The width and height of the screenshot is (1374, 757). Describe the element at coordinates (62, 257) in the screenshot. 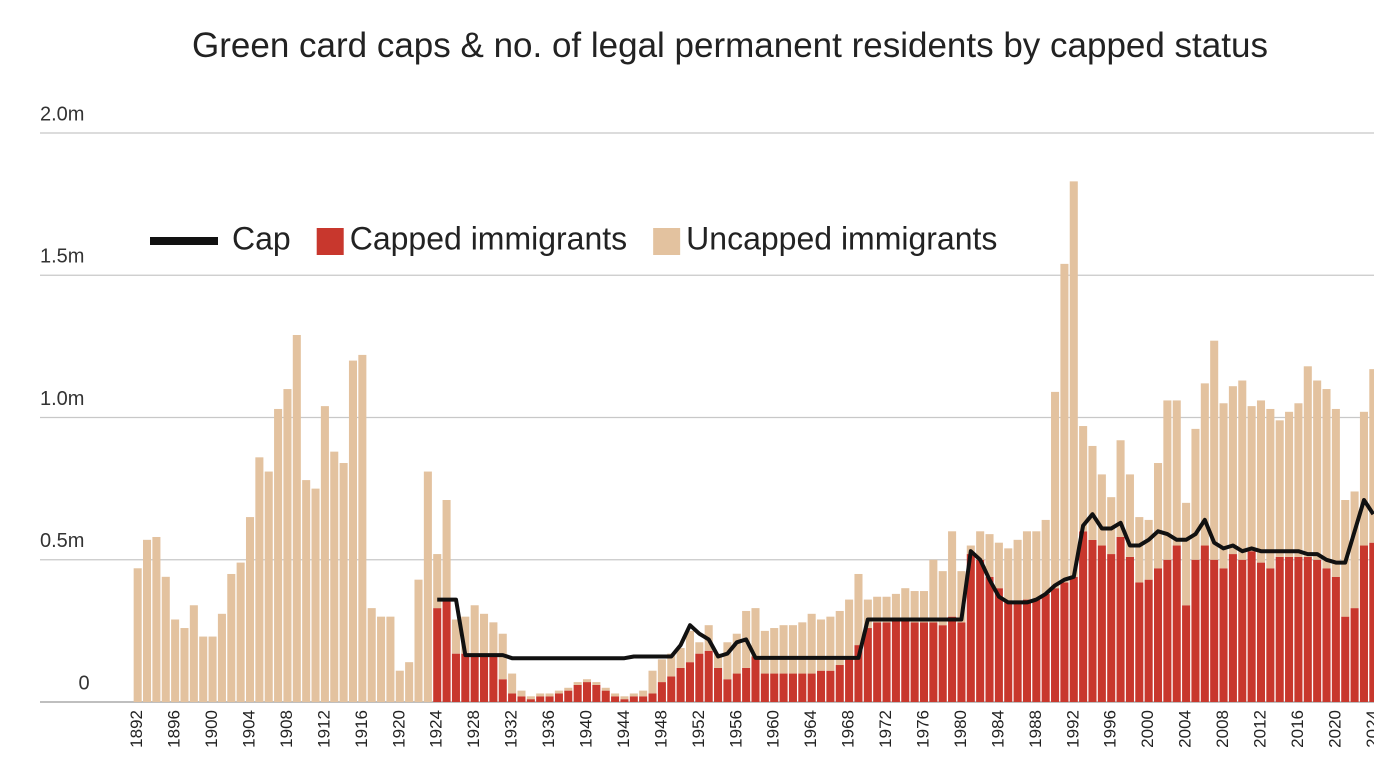

I see `y-tick-label: 1.5m` at that location.